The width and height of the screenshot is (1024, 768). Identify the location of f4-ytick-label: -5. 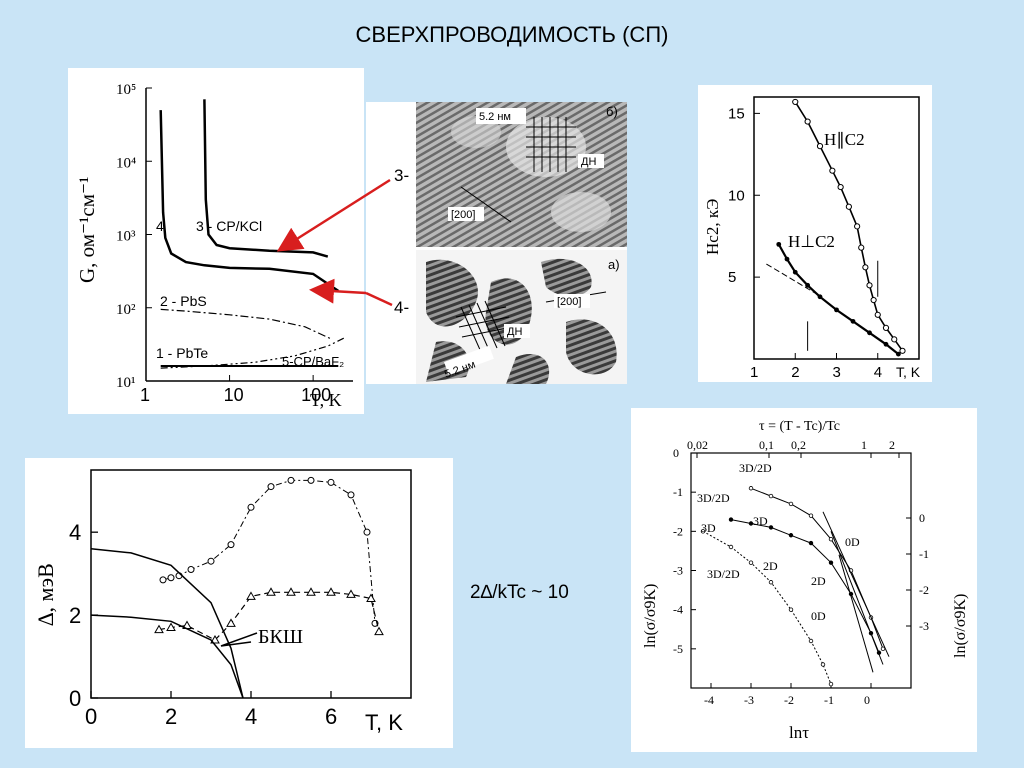
(678, 649).